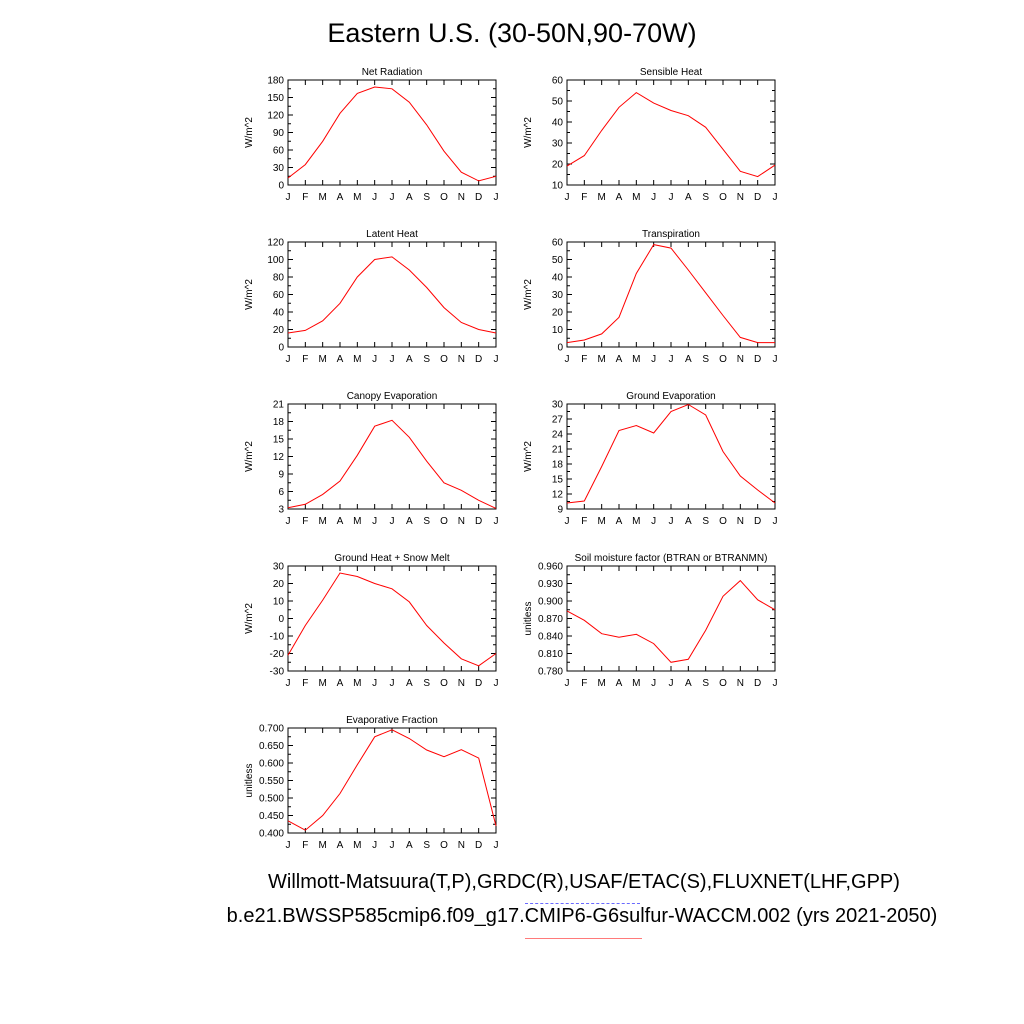 The height and width of the screenshot is (1024, 1024). Describe the element at coordinates (281, 492) in the screenshot. I see `y-tick-label: 6` at that location.